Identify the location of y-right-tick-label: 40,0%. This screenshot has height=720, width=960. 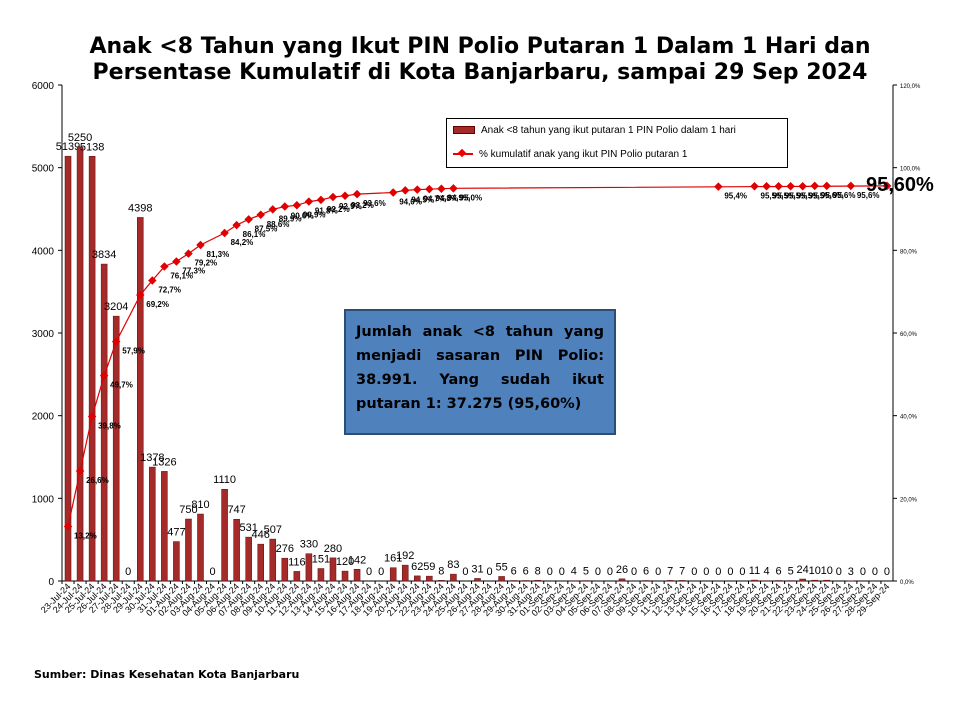
(909, 418).